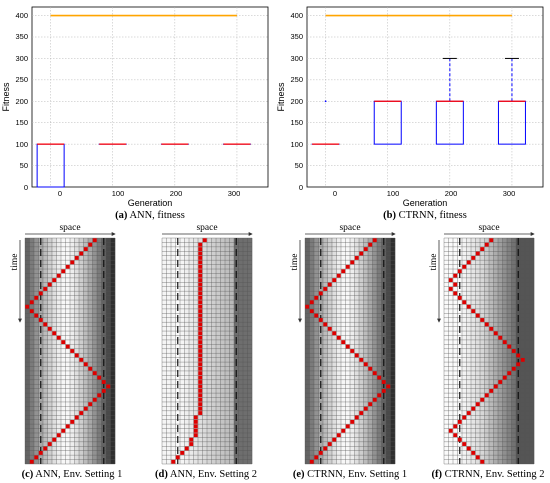 The image size is (550, 483). What do you see at coordinates (425, 203) in the screenshot?
I see `x-axis-label: Generation` at bounding box center [425, 203].